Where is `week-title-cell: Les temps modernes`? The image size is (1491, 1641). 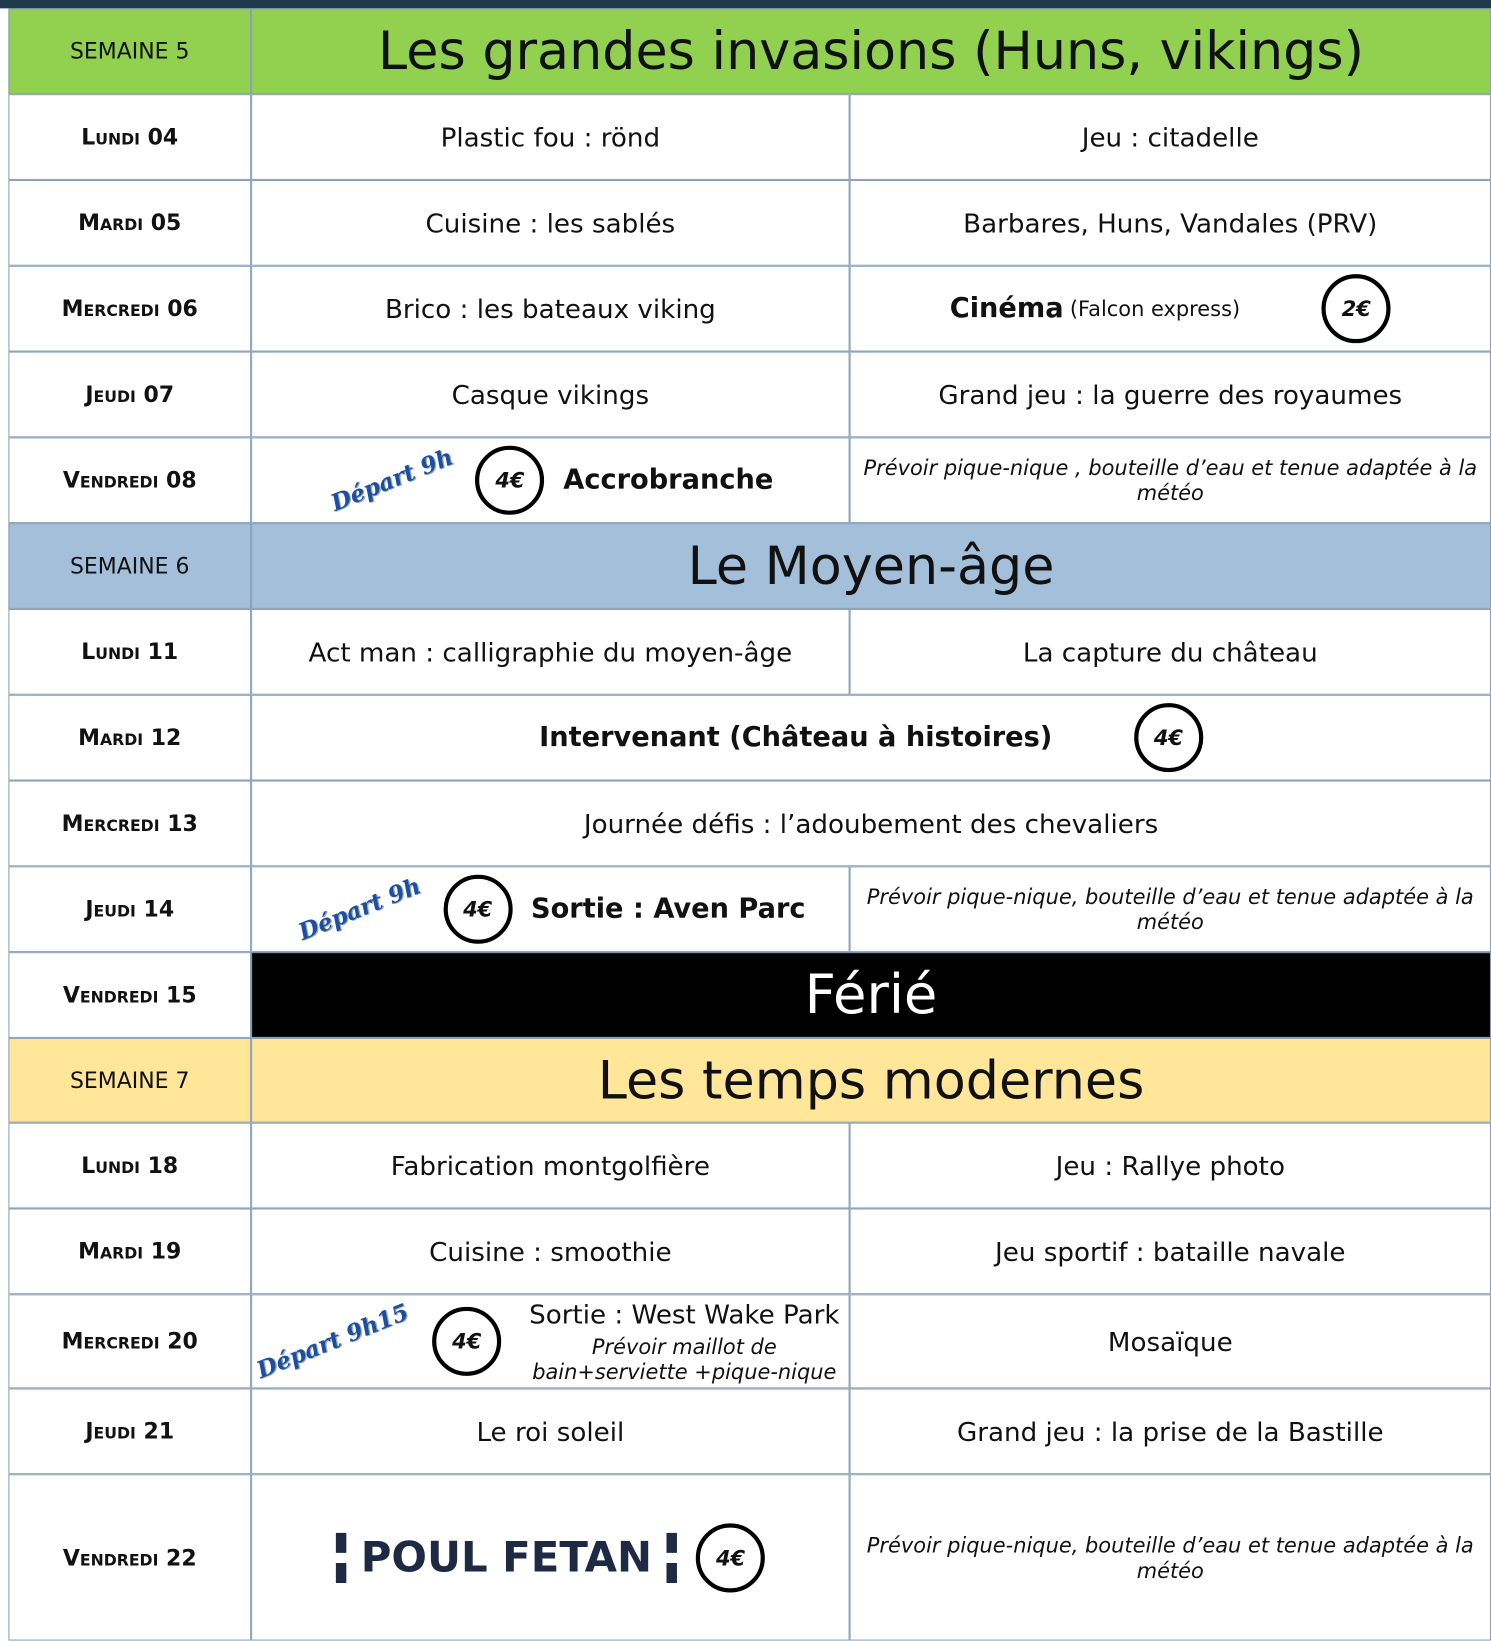 week-title-cell: Les temps modernes is located at coordinates (871, 1080).